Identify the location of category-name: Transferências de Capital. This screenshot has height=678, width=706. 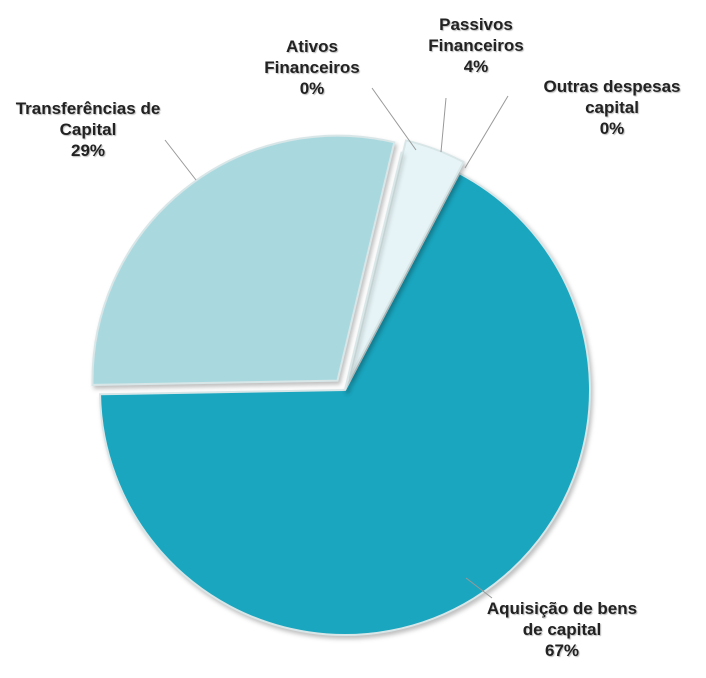
(88, 119).